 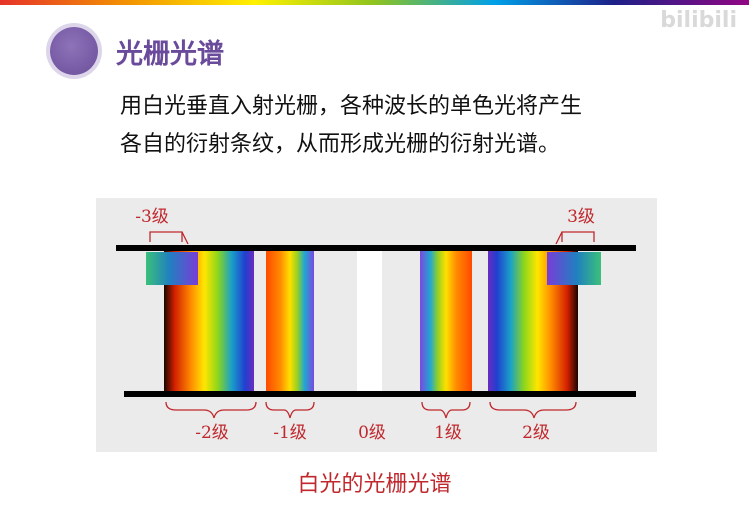 I want to click on order-1-spectrum, so click(x=446, y=321).